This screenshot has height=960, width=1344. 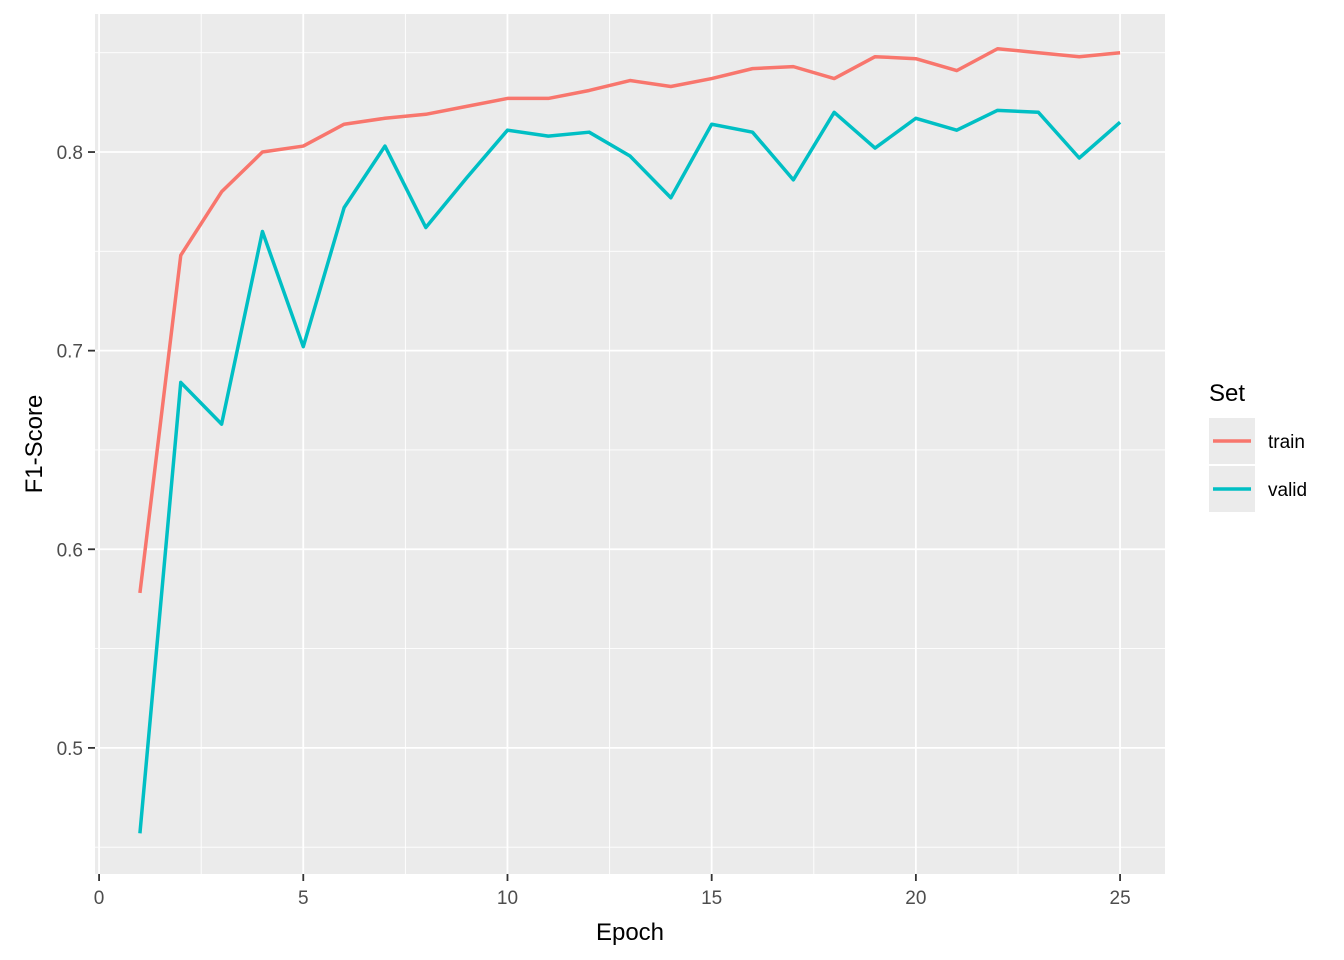 What do you see at coordinates (1287, 490) in the screenshot?
I see `legend-label-valid: valid` at bounding box center [1287, 490].